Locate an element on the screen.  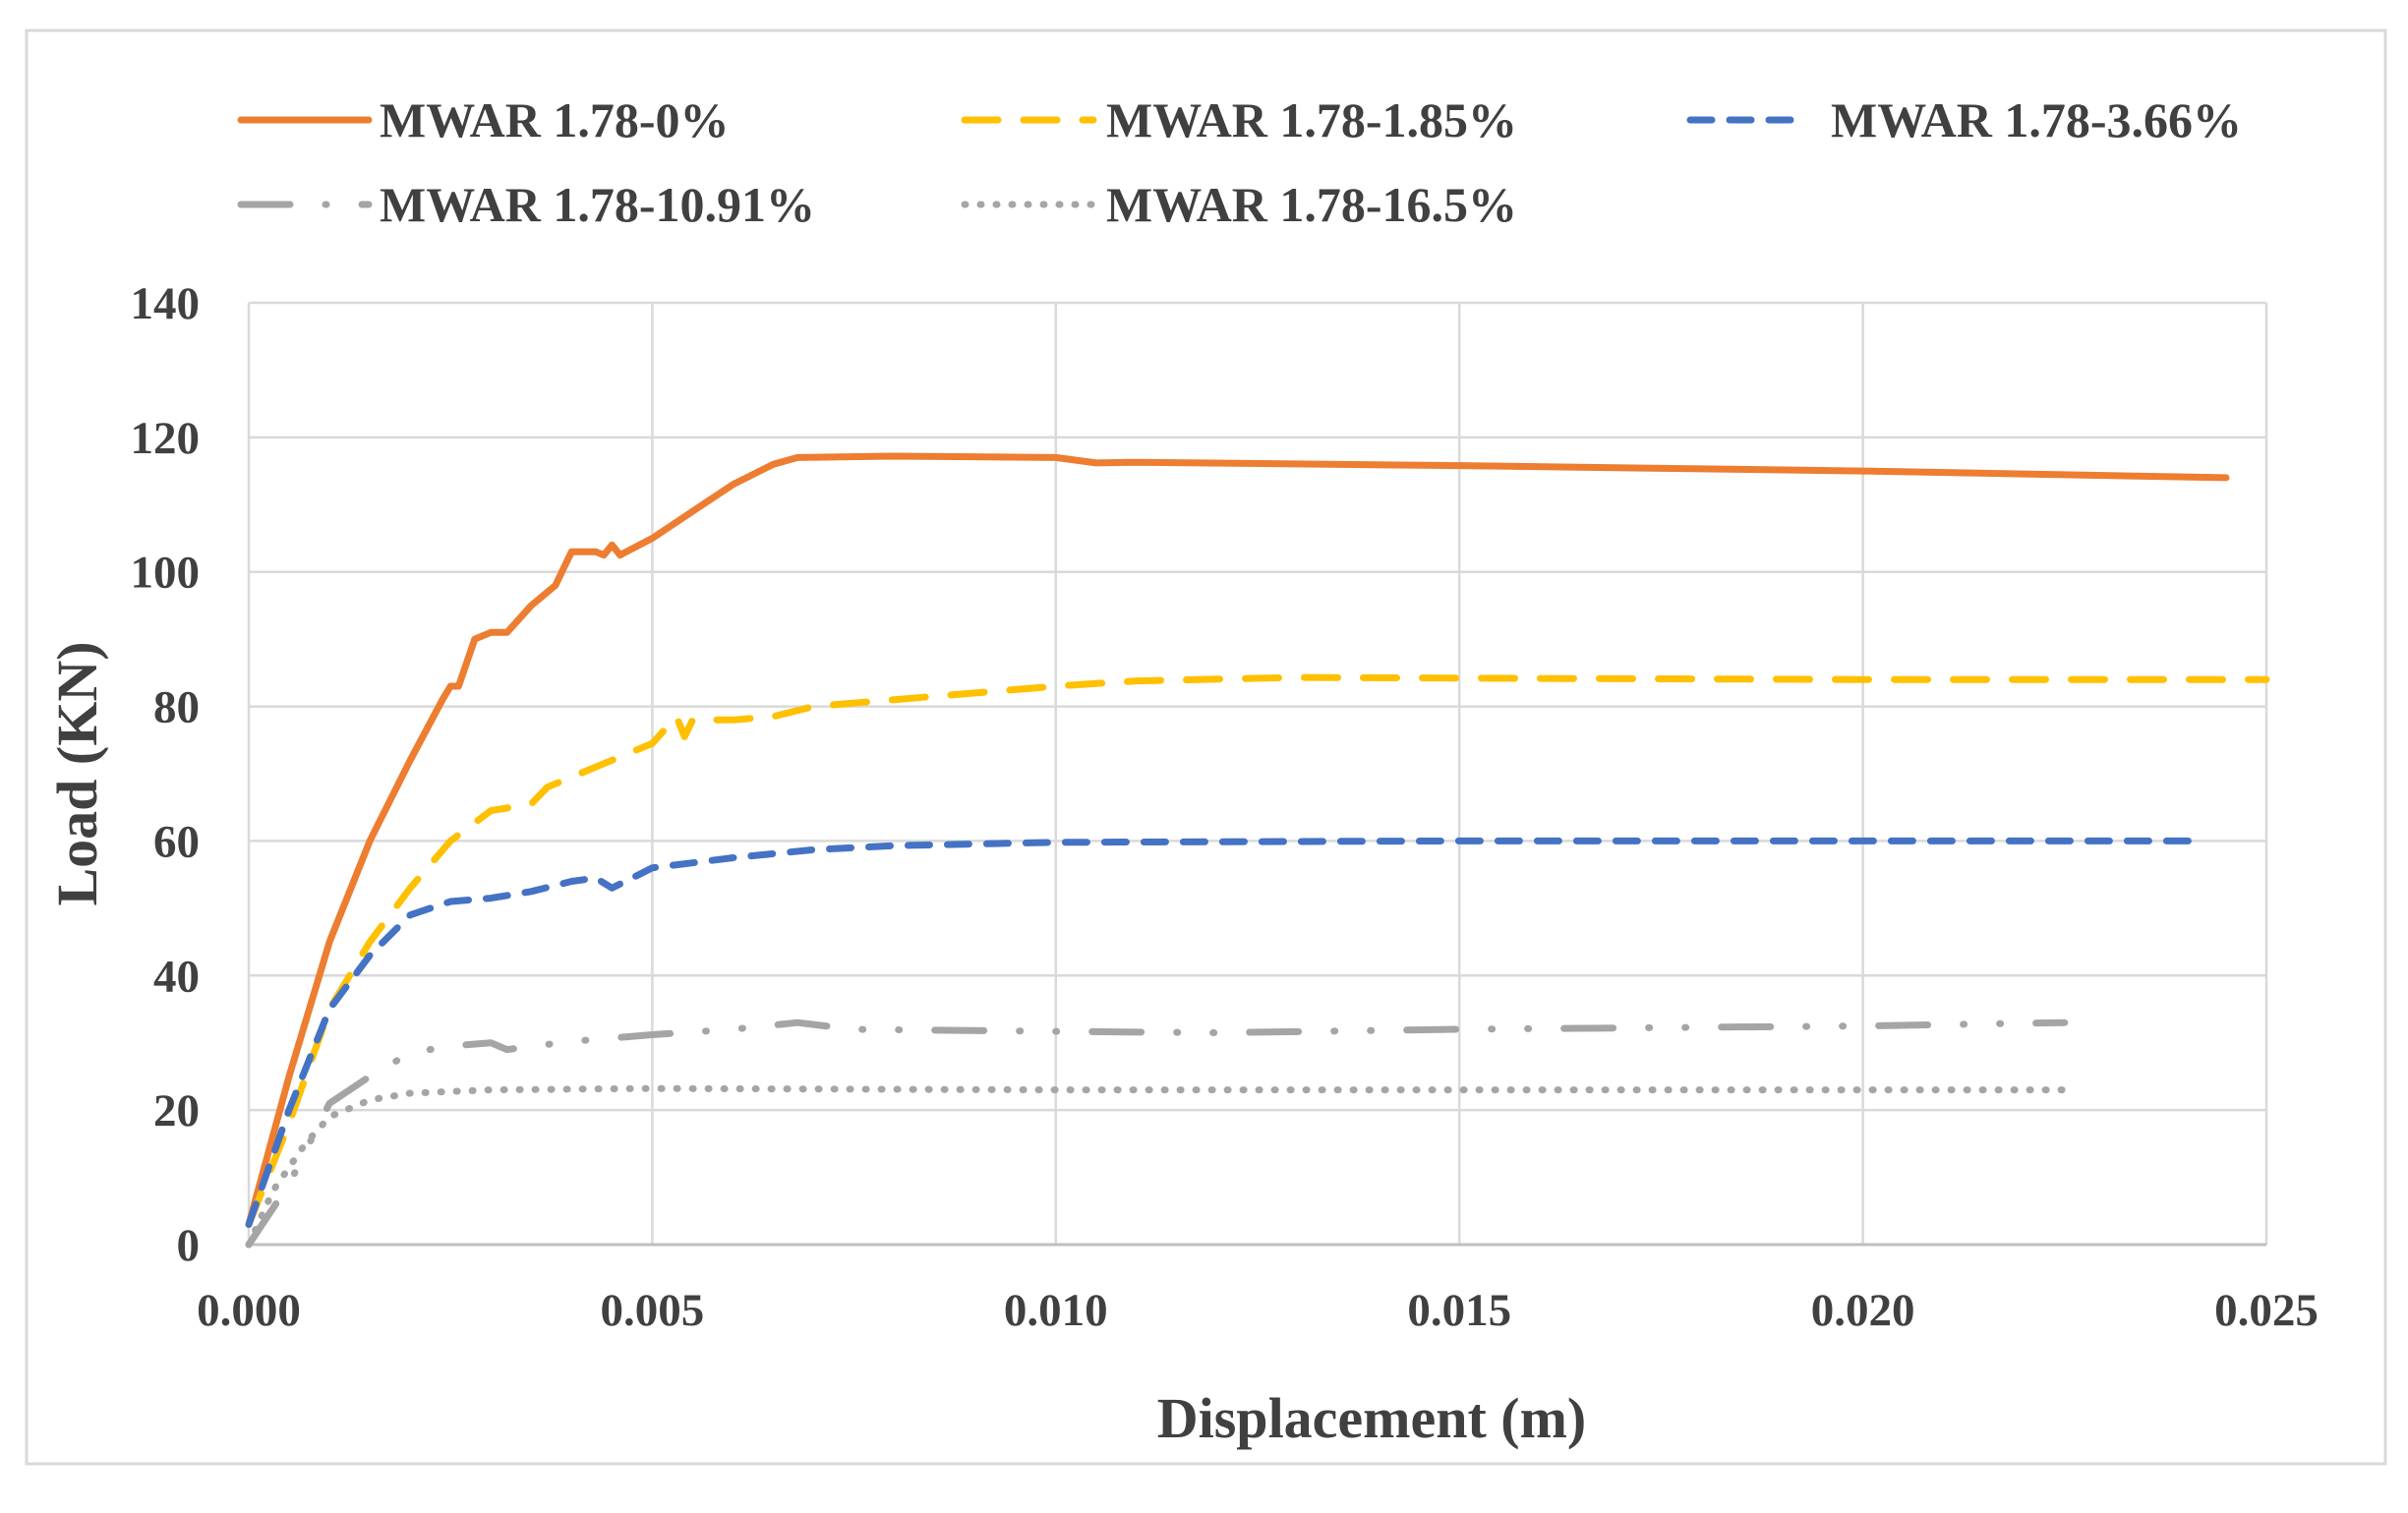
y-tick-label: 60 is located at coordinates (176, 841).